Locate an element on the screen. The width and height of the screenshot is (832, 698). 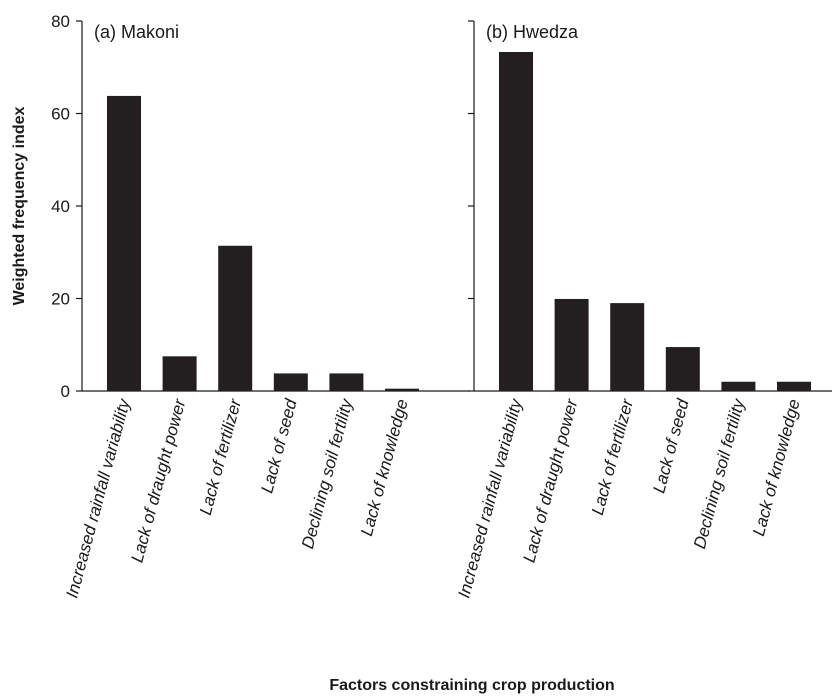
y-tick-label: 60 is located at coordinates (60, 114).